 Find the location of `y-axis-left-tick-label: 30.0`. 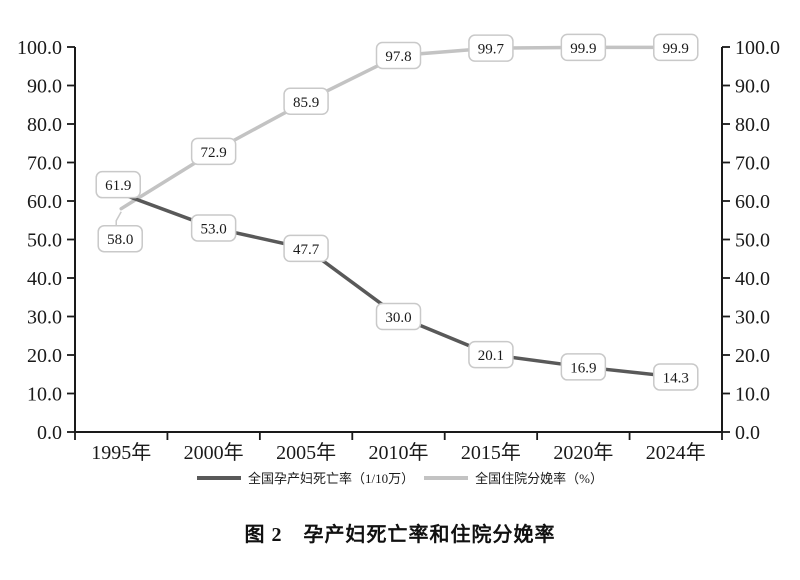

y-axis-left-tick-label: 30.0 is located at coordinates (44, 318).